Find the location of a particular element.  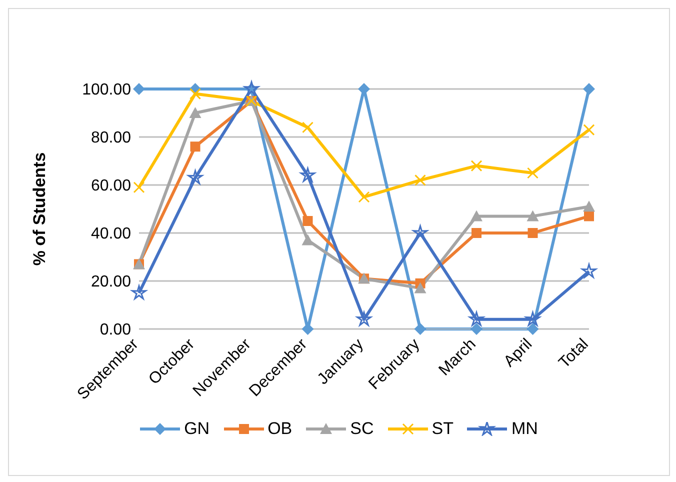

y-tick-label: 100.00 is located at coordinates (107, 90).